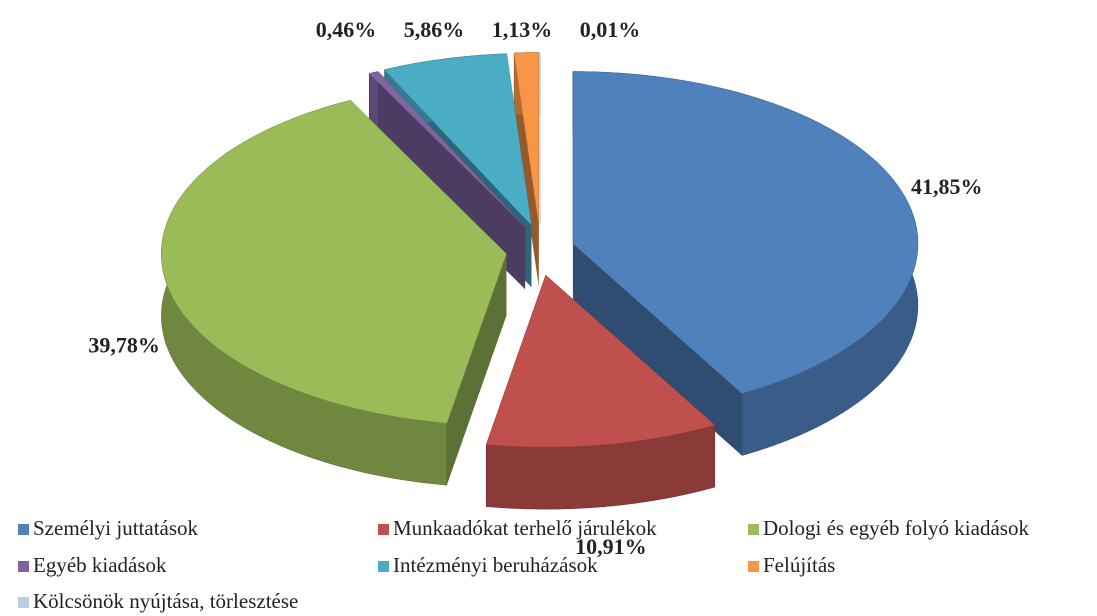 The image size is (1097, 616). I want to click on value-label: 0,01%, so click(610, 29).